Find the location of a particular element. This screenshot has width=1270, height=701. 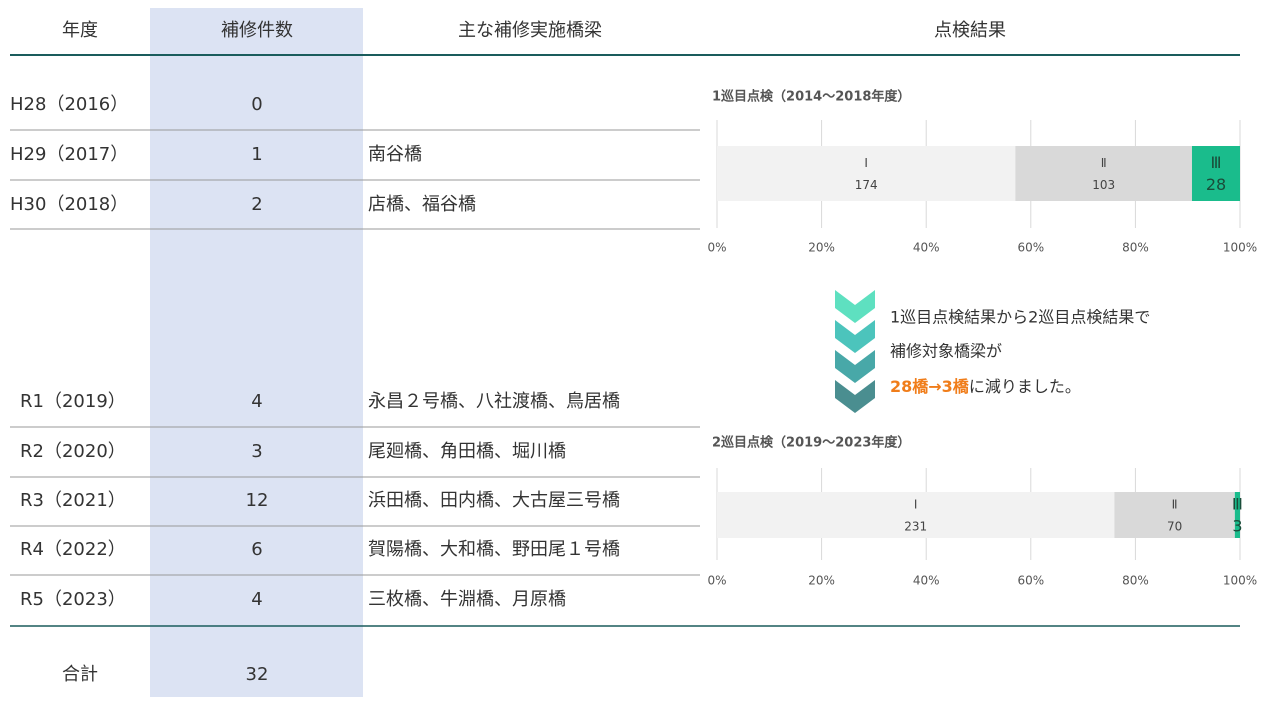

total-label: 合計 is located at coordinates (80, 674).